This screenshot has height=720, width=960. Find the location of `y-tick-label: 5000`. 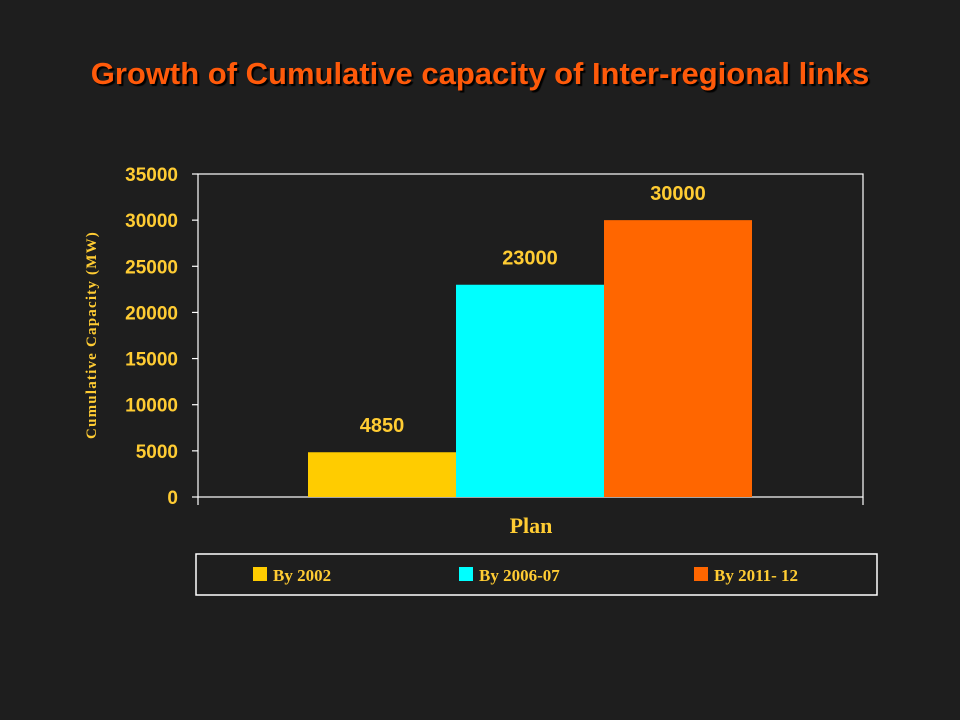

y-tick-label: 5000 is located at coordinates (157, 452).